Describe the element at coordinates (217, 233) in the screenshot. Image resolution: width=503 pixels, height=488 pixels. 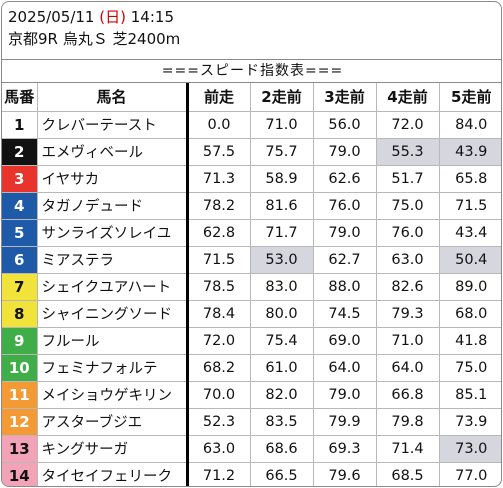
I see `speed-index-r1: 62.8` at that location.